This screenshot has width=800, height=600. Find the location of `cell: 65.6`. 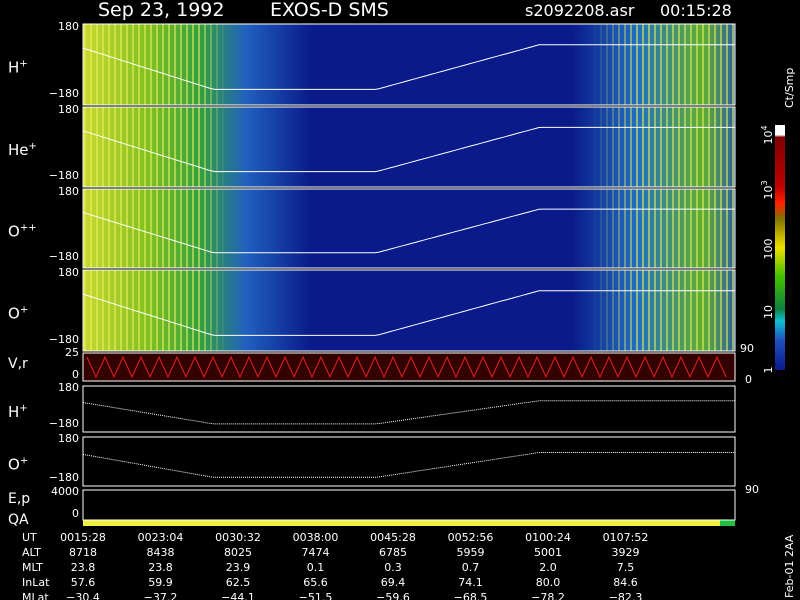

cell: 65.6 is located at coordinates (315, 582).